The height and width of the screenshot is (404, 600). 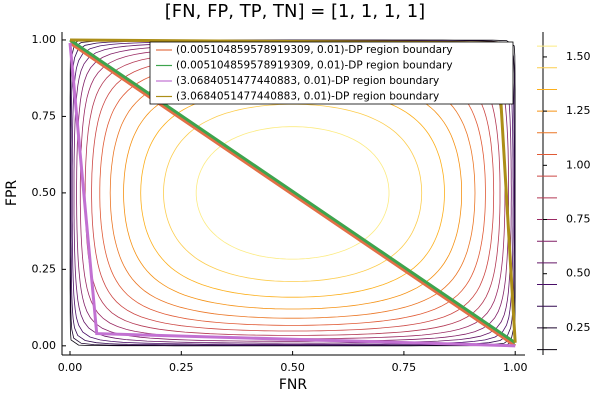 I want to click on y-tick-label: 0.00, so click(x=44, y=345).